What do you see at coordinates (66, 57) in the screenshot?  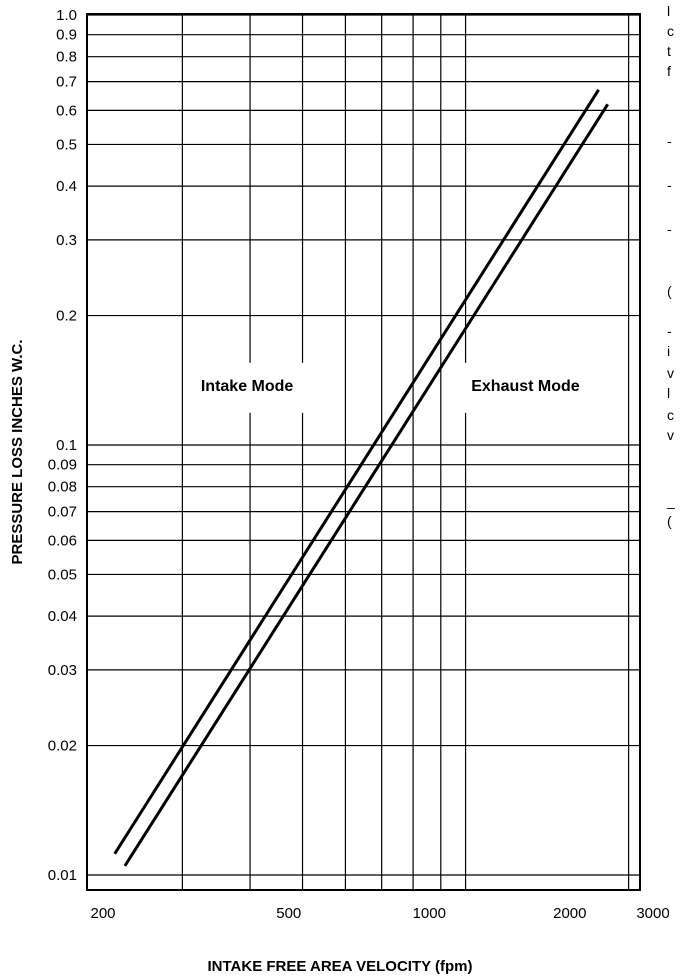 I see `y-tick-label: 0.8` at bounding box center [66, 57].